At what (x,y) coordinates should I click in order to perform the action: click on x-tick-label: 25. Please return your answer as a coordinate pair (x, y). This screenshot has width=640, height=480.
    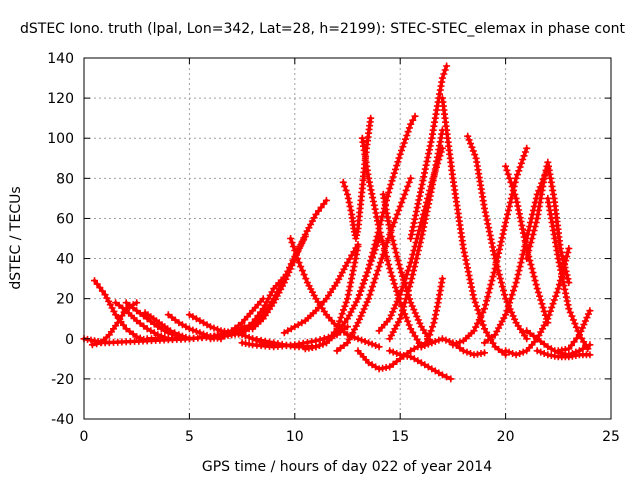
    Looking at the image, I should click on (611, 437).